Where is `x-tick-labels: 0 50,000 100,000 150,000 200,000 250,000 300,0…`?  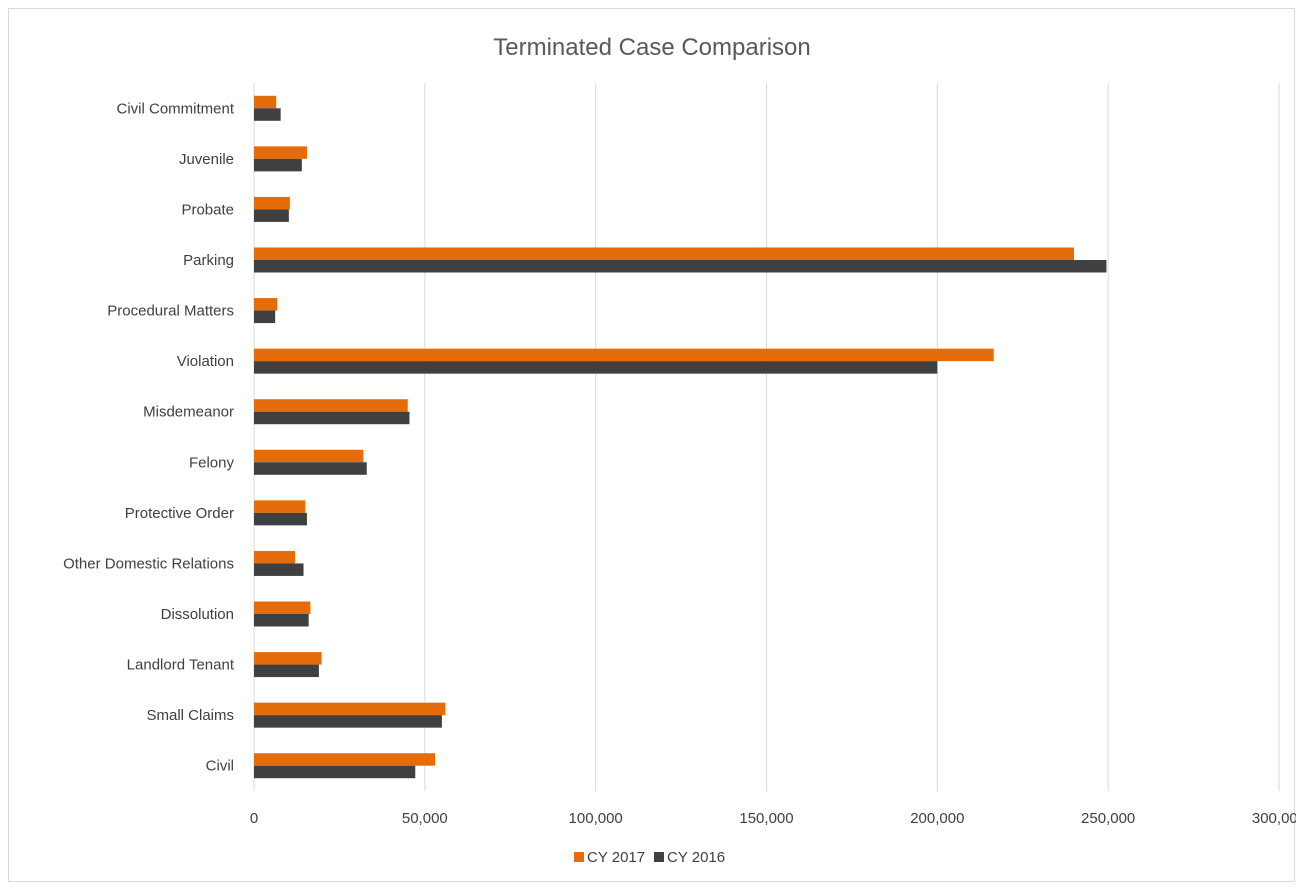 x-tick-labels: 0 50,000 100,000 150,000 200,000 250,000 300,0… is located at coordinates (773, 818).